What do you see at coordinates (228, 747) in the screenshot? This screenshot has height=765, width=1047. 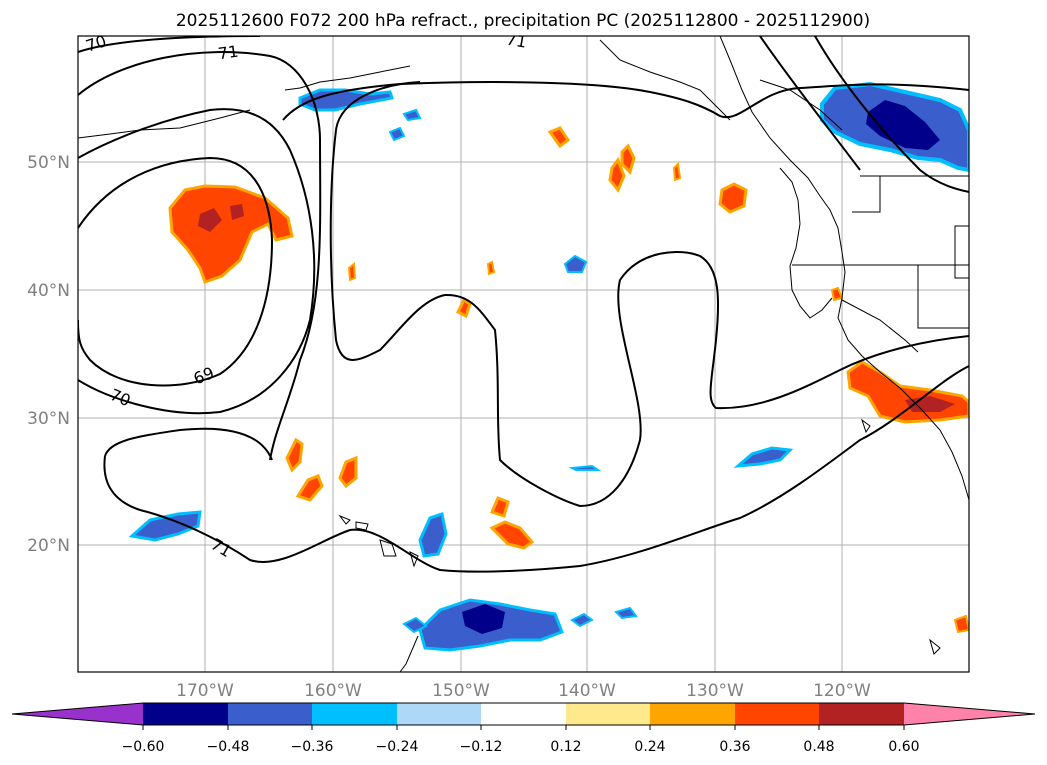 I see `colorbar-tick-label: −0.48` at bounding box center [228, 747].